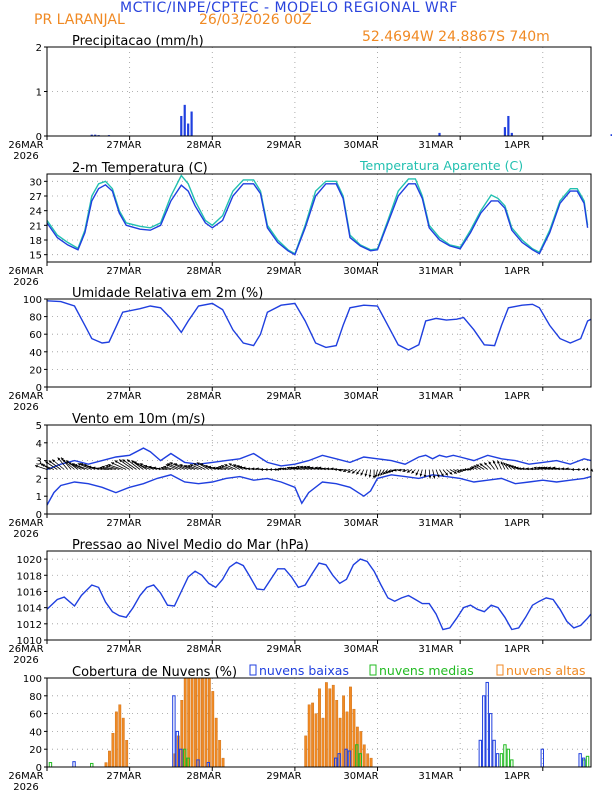 This screenshot has width=612, height=792. What do you see at coordinates (35, 197) in the screenshot?
I see `y-tick-label: 27` at bounding box center [35, 197].